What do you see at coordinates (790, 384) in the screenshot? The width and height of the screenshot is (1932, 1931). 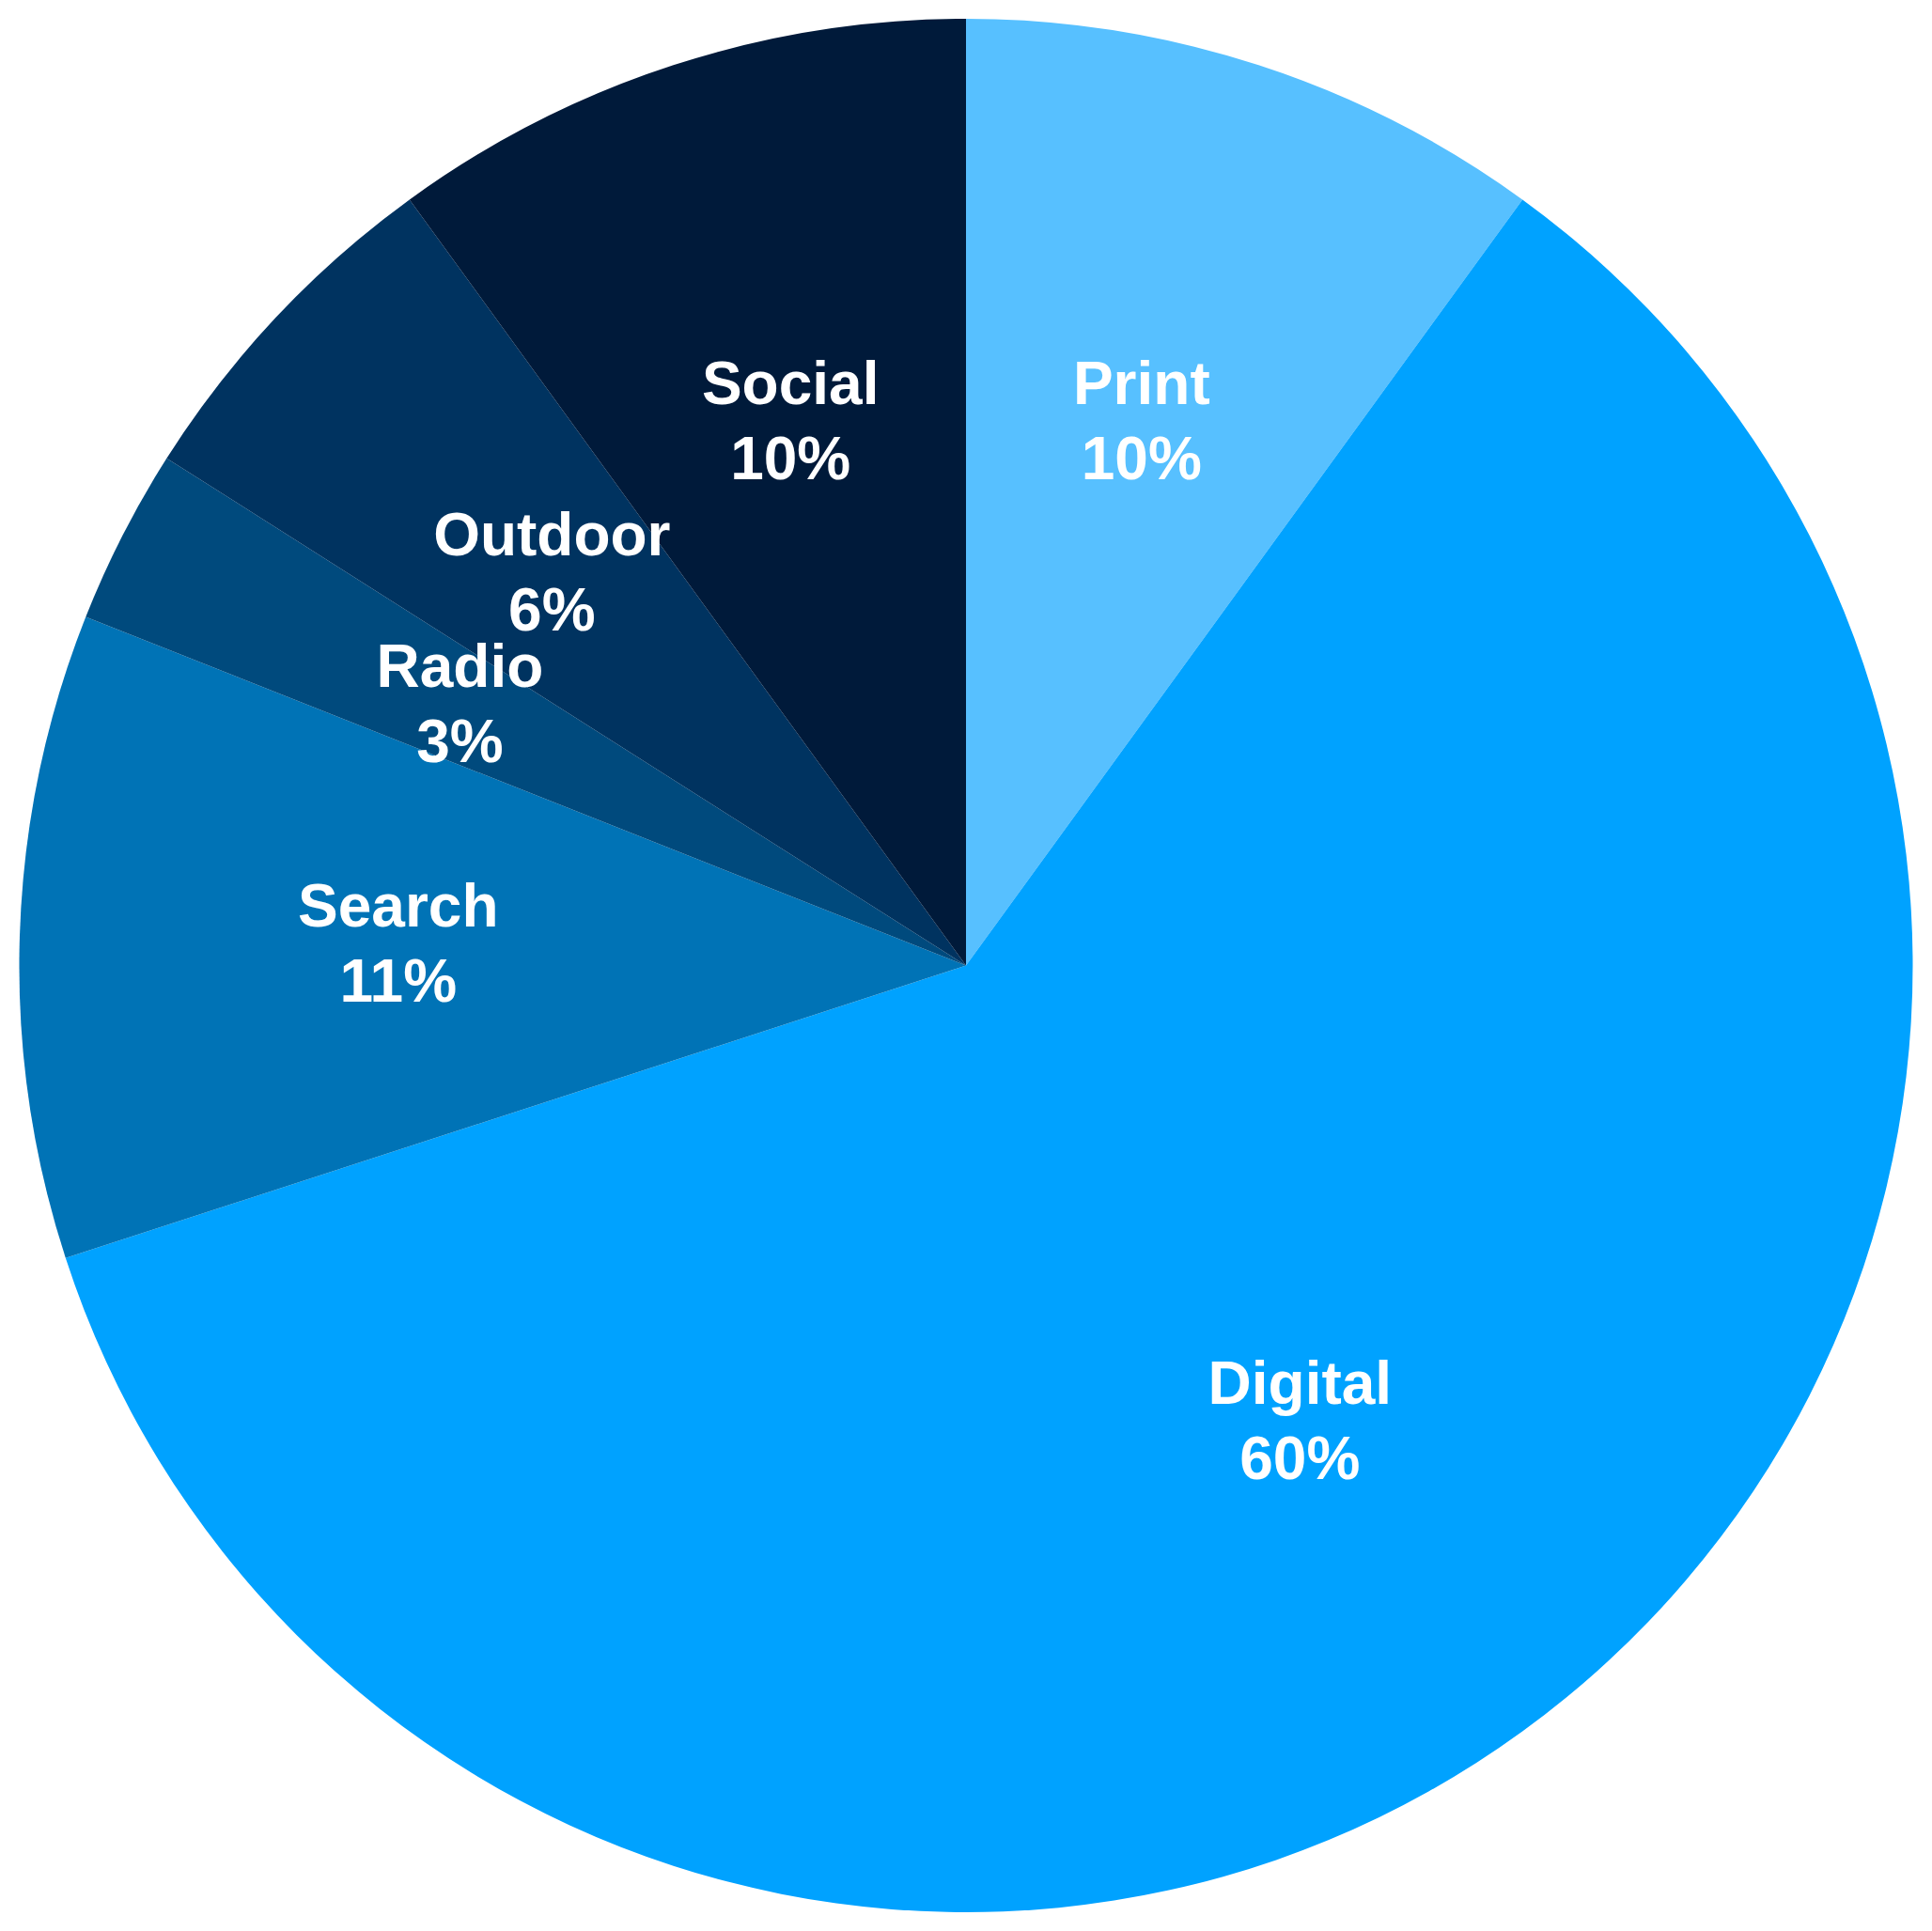 I see `slice-label: Social` at bounding box center [790, 384].